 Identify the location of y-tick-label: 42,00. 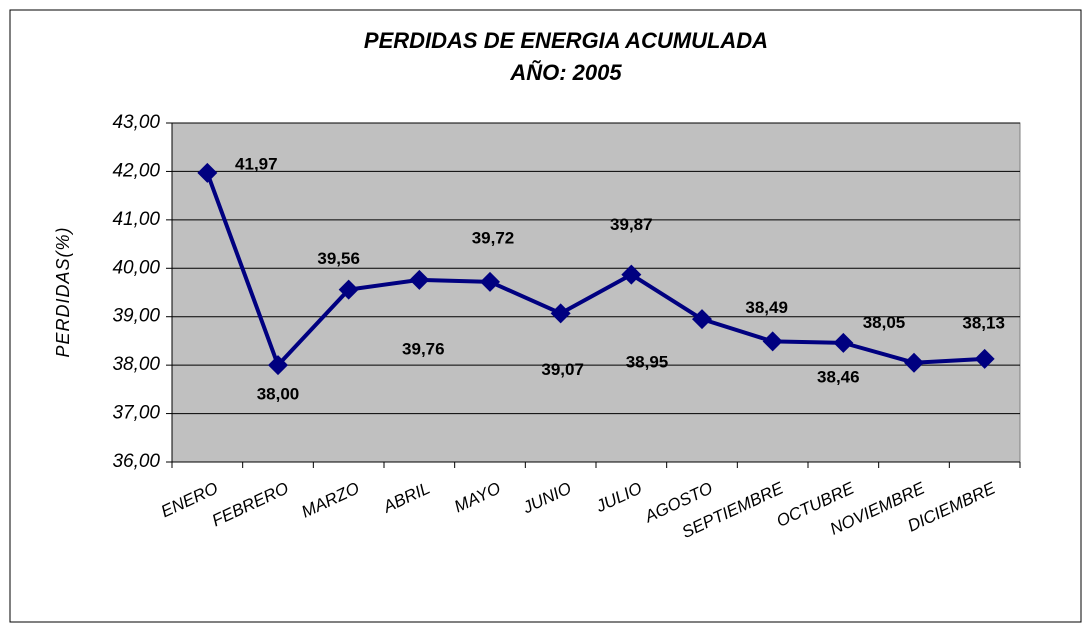
(136, 170).